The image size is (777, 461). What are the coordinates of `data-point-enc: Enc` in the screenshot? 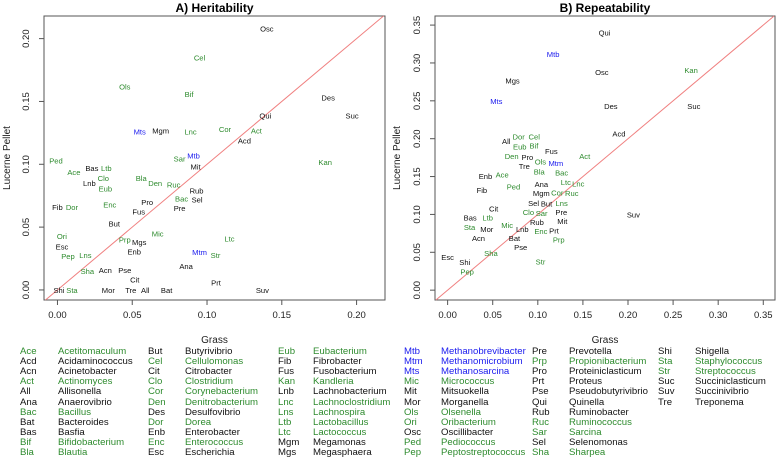 It's located at (109, 204).